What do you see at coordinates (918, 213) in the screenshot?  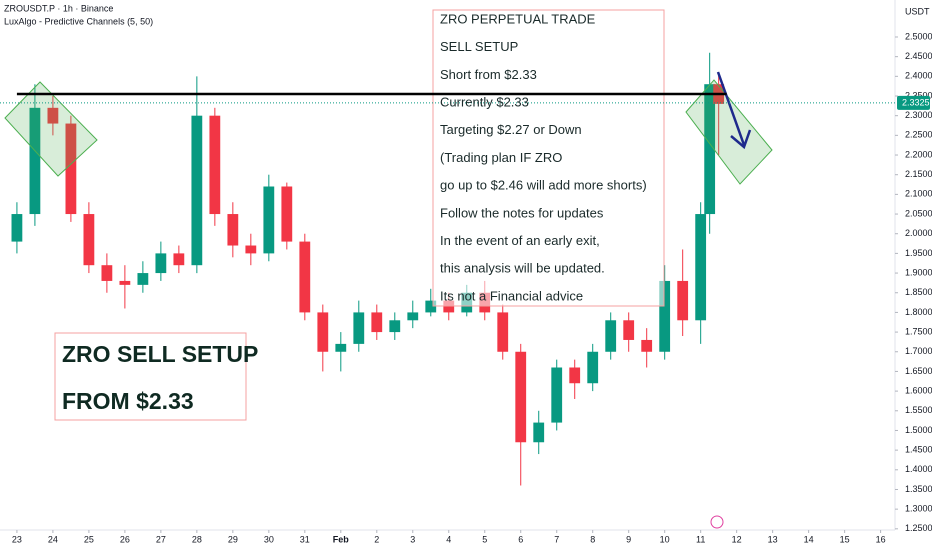 I see `y-tick-label: 2.0500` at bounding box center [918, 213].